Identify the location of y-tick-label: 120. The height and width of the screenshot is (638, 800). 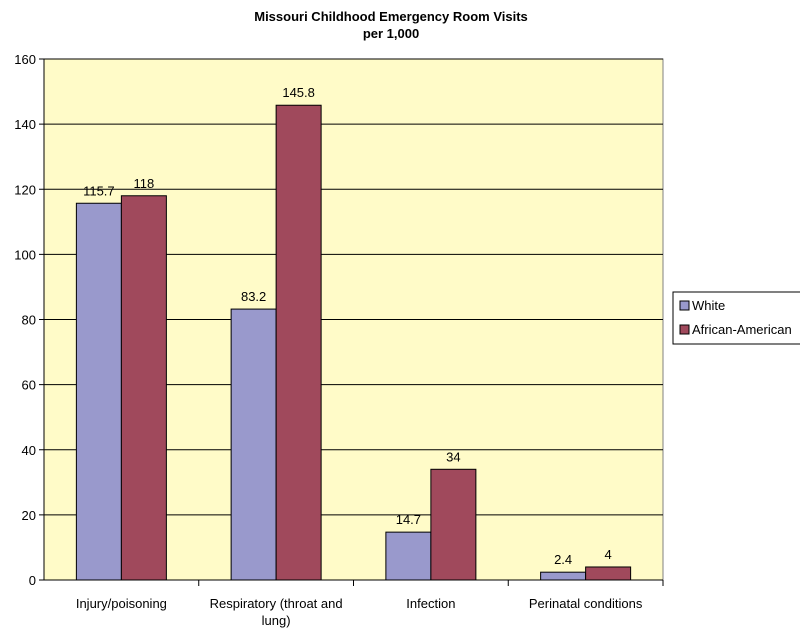
(25, 189).